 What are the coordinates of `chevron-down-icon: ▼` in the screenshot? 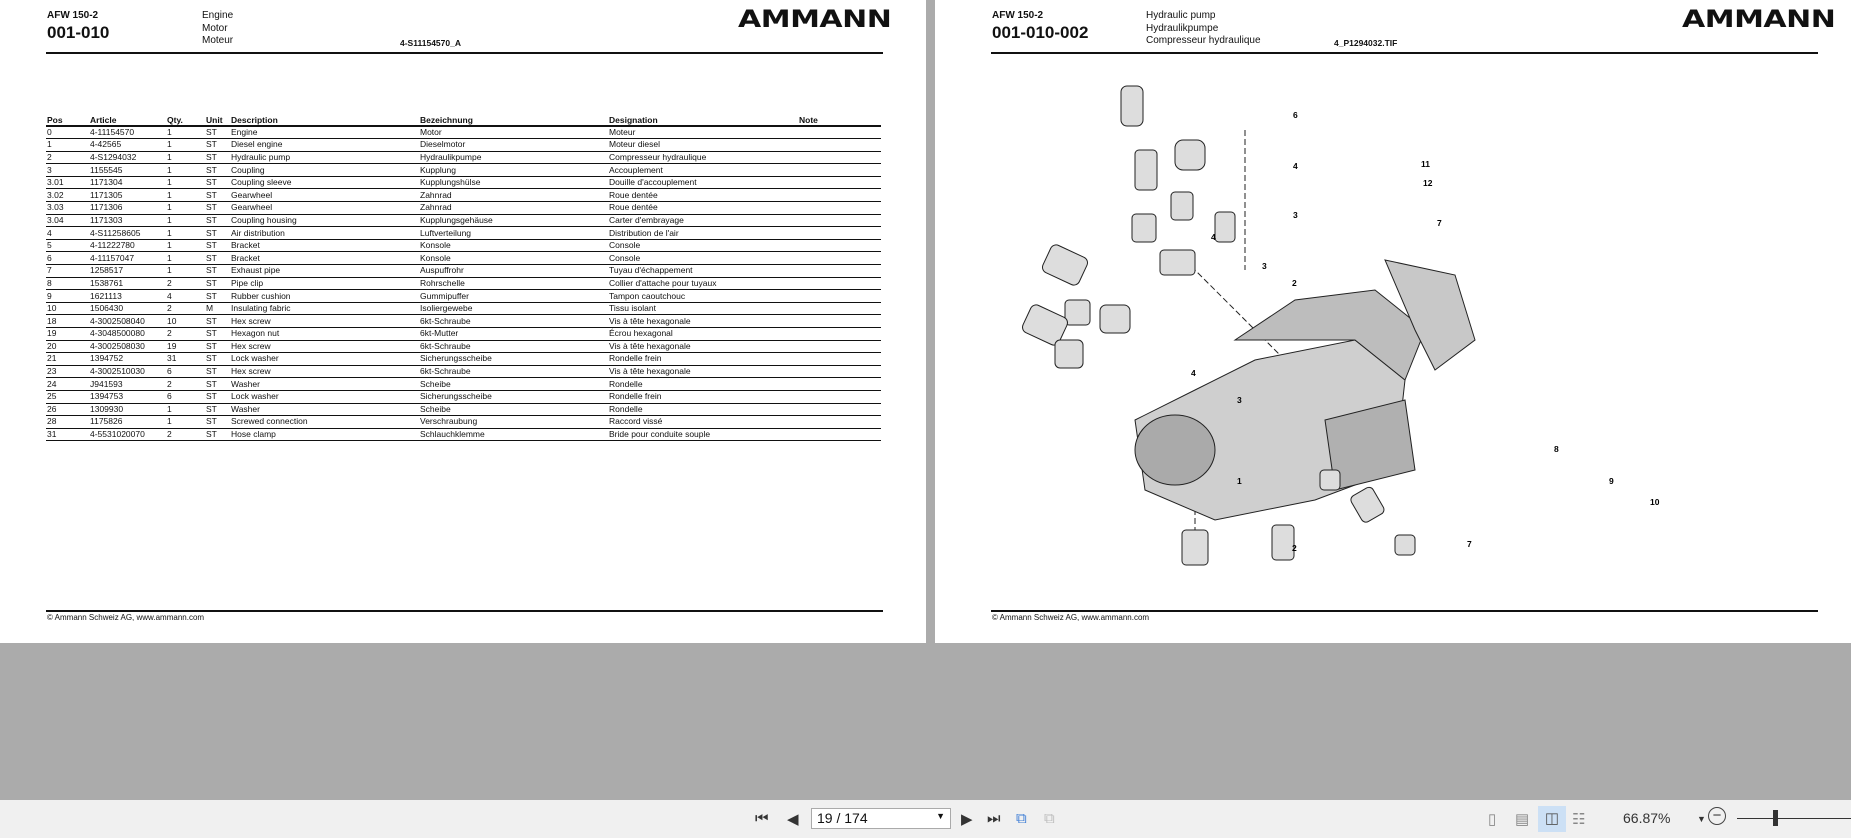 It's located at (940, 816).